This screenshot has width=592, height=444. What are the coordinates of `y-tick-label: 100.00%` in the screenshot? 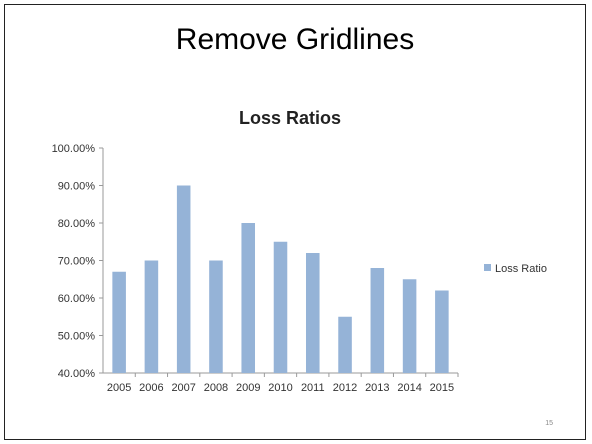 It's located at (74, 149).